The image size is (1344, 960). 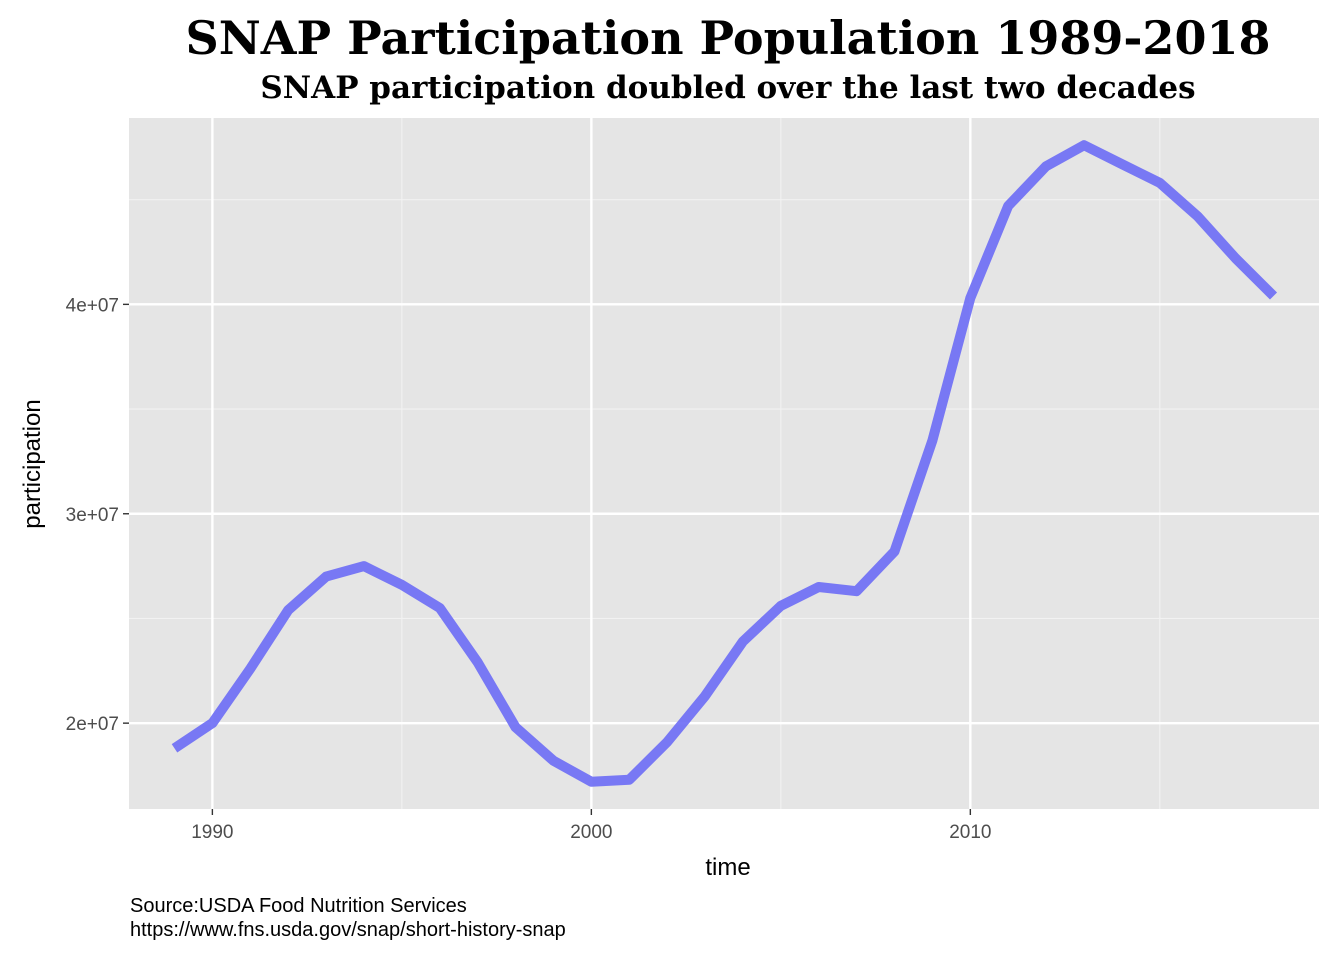 I want to click on y-tick-label: 2e+07, so click(x=92, y=724).